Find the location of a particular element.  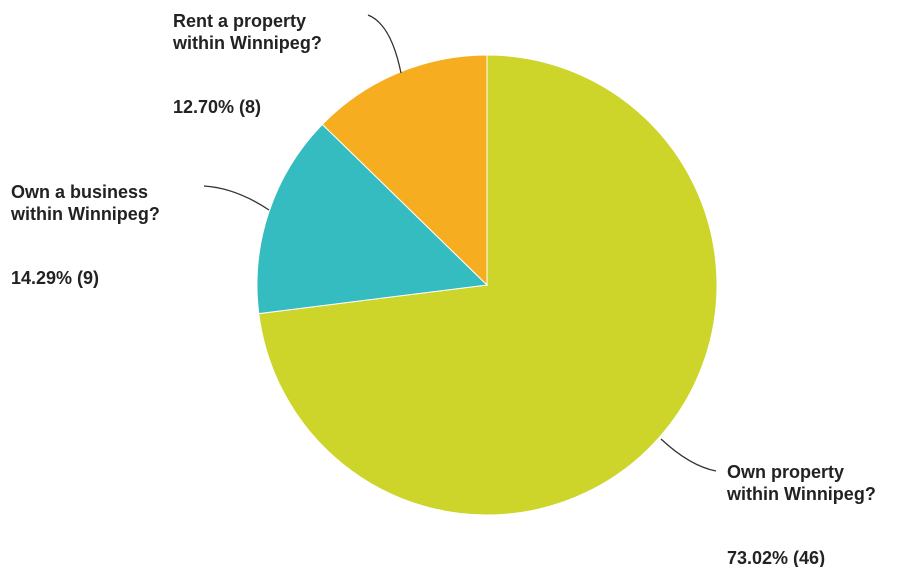

slice-value-own-business: 14.29% (9) is located at coordinates (55, 278).